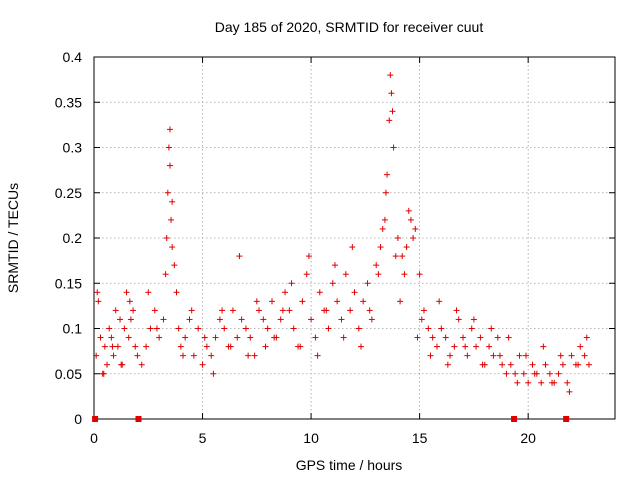 The width and height of the screenshot is (640, 480). Describe the element at coordinates (68, 283) in the screenshot. I see `y-tick-label: 0.15` at that location.